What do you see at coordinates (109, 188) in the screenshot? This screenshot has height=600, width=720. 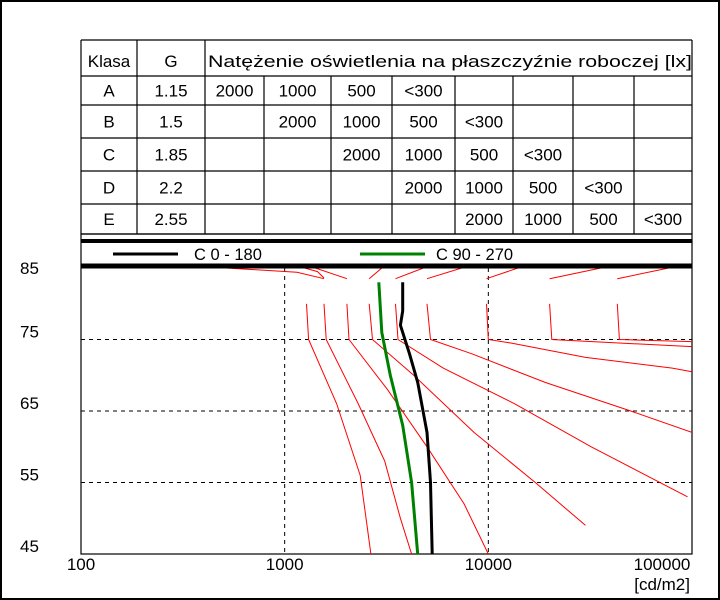 I see `table-cell-klasa: D` at bounding box center [109, 188].